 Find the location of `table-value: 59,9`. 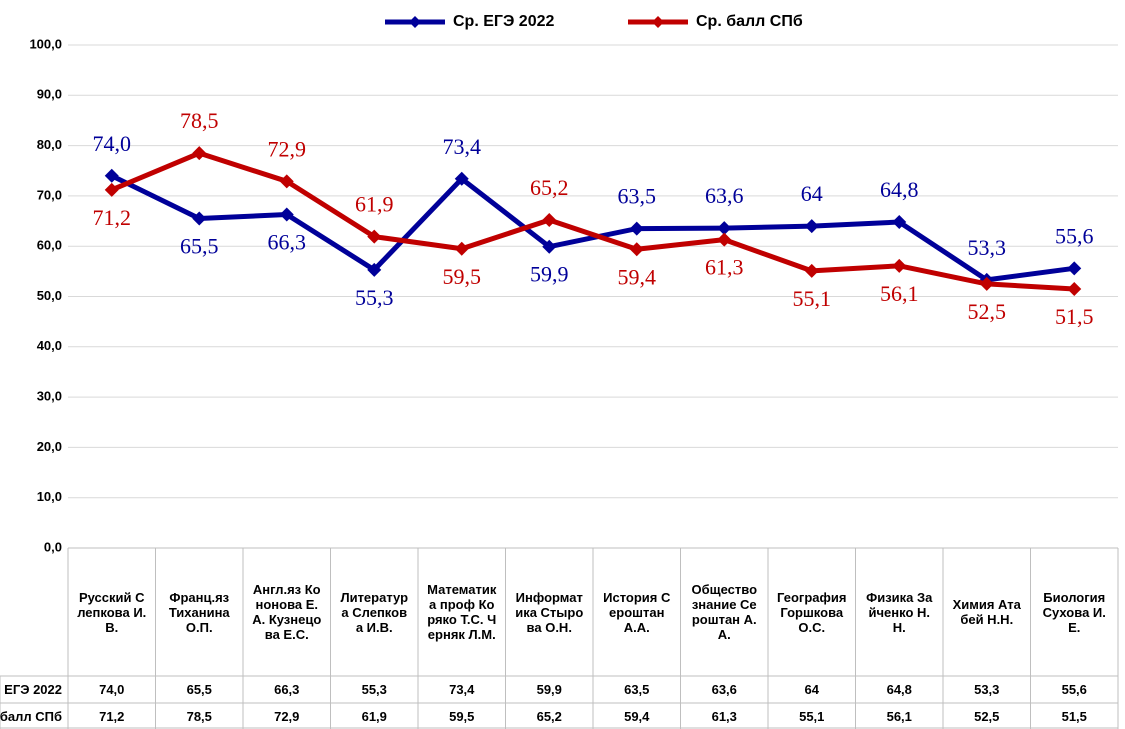

table-value: 59,9 is located at coordinates (549, 689).